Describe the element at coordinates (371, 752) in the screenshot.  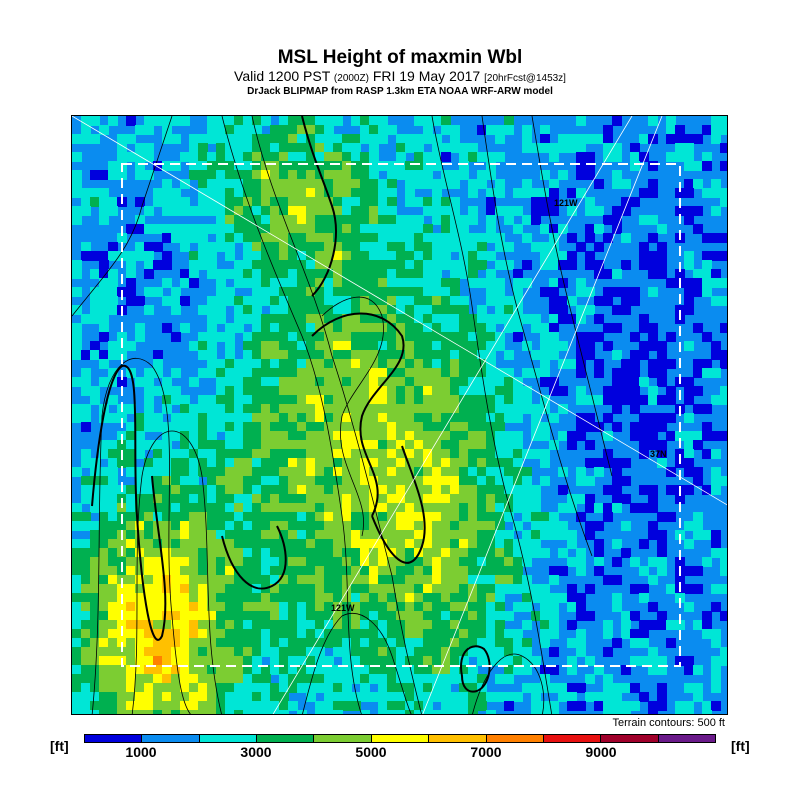
I see `legend-tick-label: 5000` at that location.